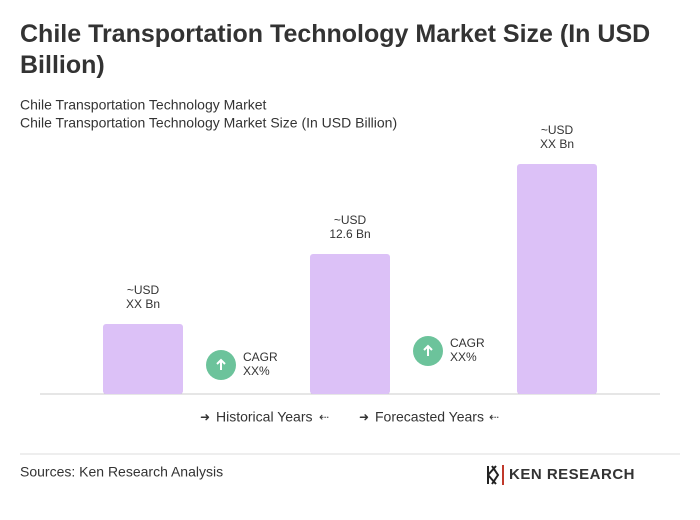  I want to click on title-line: Billion), so click(62, 65).